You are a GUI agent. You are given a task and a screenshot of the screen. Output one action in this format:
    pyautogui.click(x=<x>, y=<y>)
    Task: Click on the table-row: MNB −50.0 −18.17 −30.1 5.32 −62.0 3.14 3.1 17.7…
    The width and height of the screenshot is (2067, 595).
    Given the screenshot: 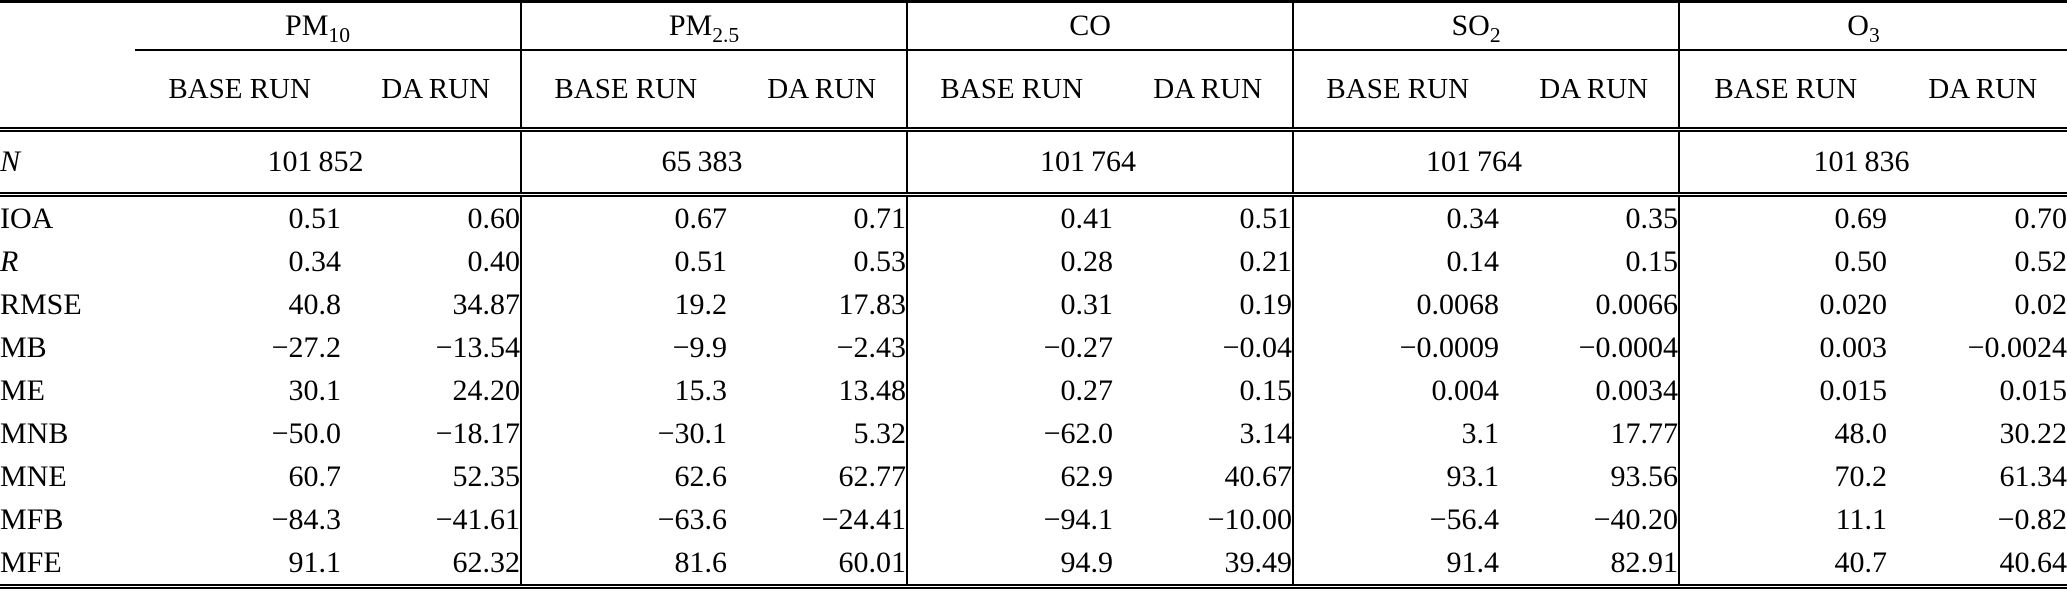 What is the action you would take?
    pyautogui.click(x=1033, y=433)
    